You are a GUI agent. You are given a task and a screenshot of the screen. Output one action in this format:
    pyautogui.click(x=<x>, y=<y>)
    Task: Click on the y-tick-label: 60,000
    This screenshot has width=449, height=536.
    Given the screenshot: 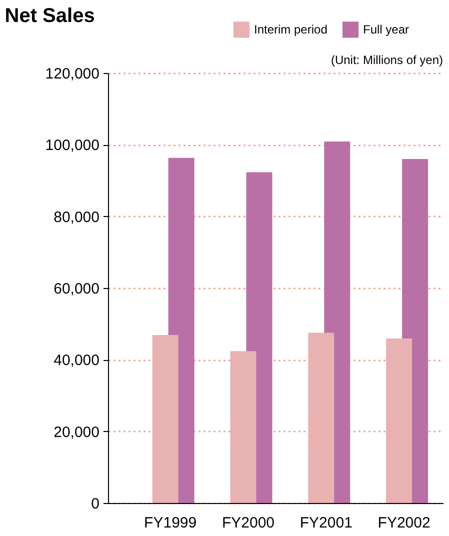 What is the action you would take?
    pyautogui.click(x=77, y=289)
    